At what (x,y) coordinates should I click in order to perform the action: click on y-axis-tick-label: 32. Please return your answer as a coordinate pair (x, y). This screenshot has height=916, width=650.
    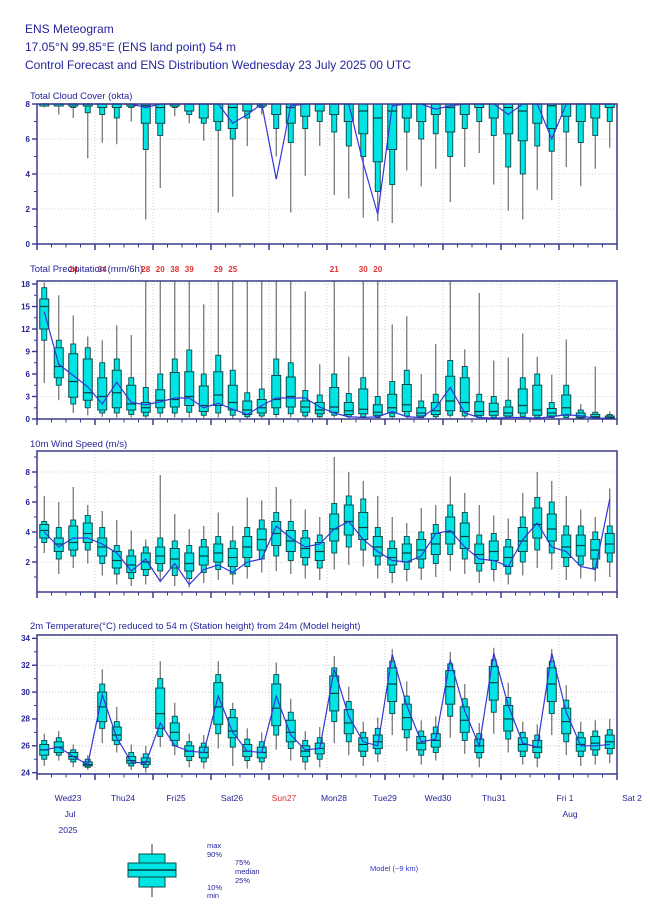
    Looking at the image, I should click on (25, 665).